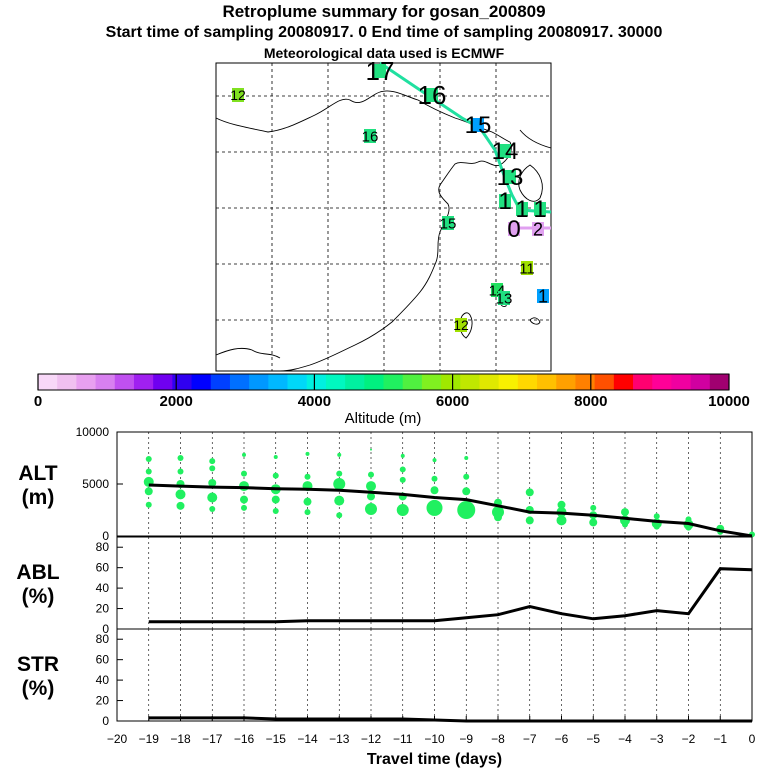 The image size is (768, 768). I want to click on y-axis-label: STR, so click(38, 664).